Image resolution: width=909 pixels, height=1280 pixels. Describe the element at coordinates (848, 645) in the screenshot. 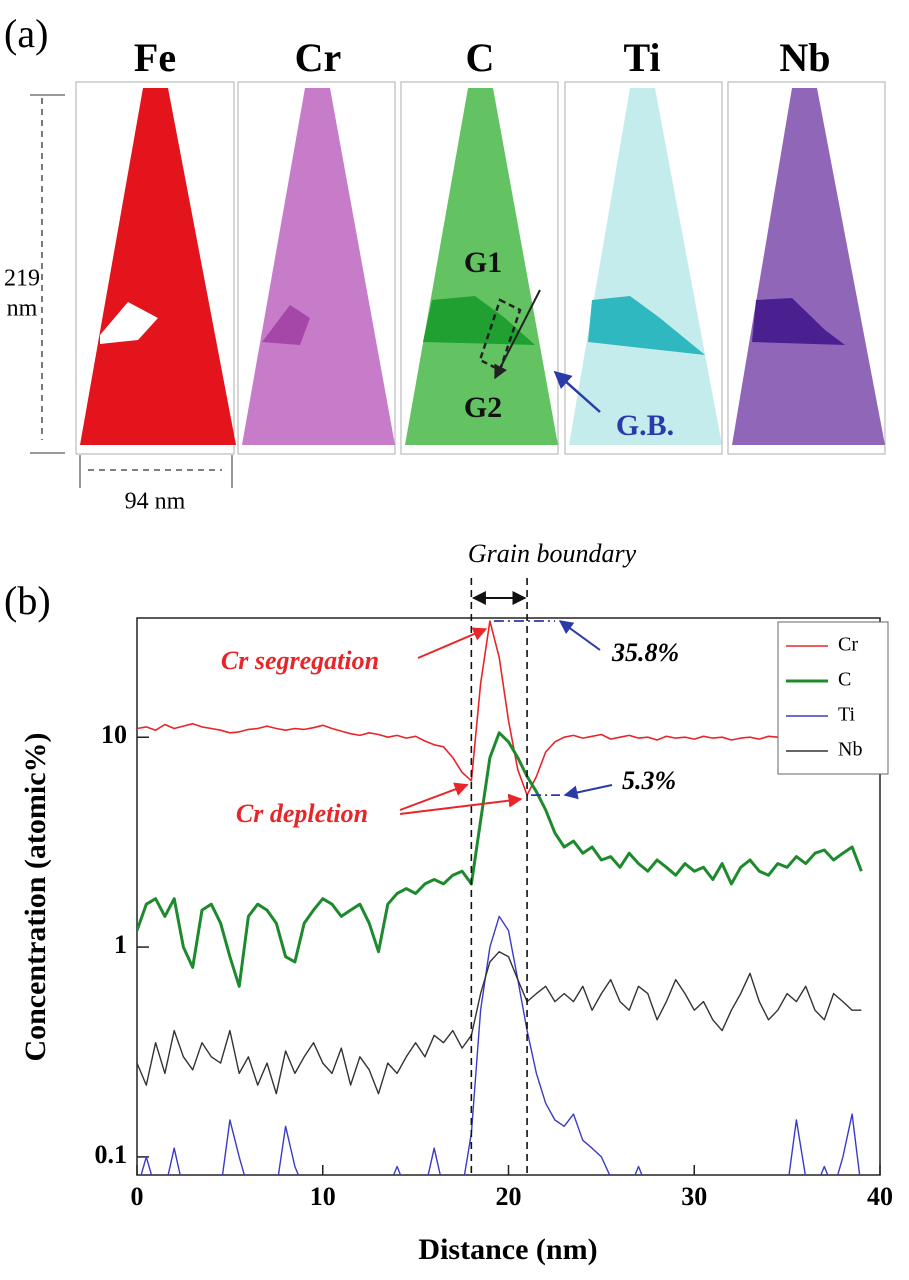

I see `legend-label: Cr` at that location.